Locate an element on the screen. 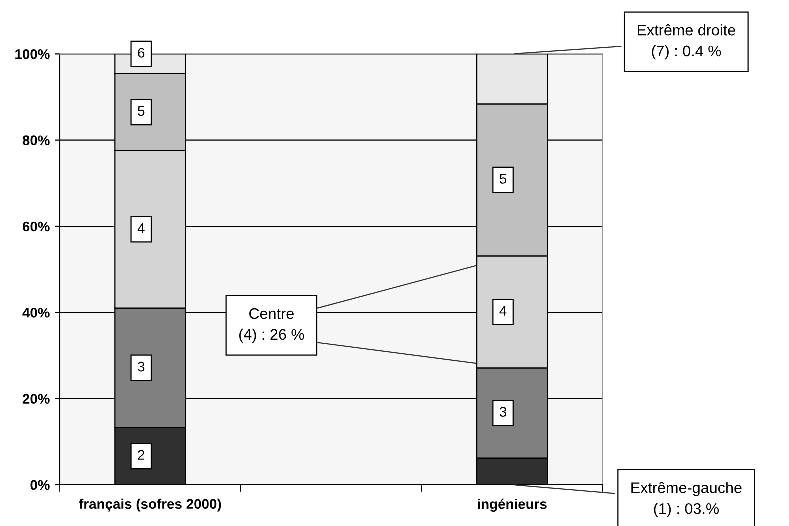 The width and height of the screenshot is (789, 526). annotation: Centre (4) : 26 % is located at coordinates (272, 326).